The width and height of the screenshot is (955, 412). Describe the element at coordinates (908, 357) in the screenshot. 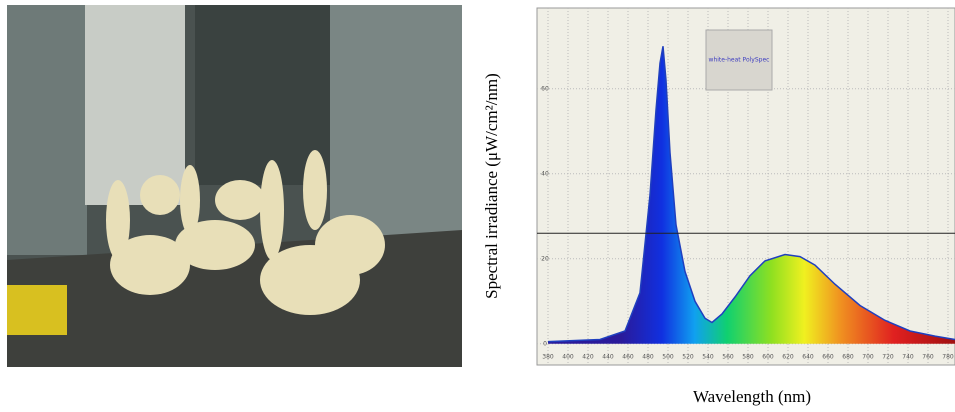

I see `x-tick-label: 740` at that location.